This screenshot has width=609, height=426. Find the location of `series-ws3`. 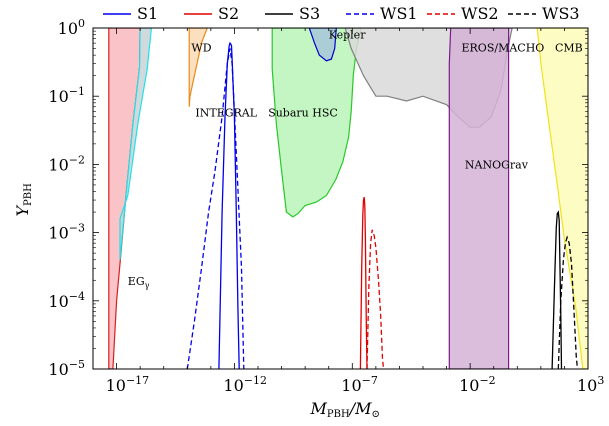

series-ws3 is located at coordinates (568, 302).